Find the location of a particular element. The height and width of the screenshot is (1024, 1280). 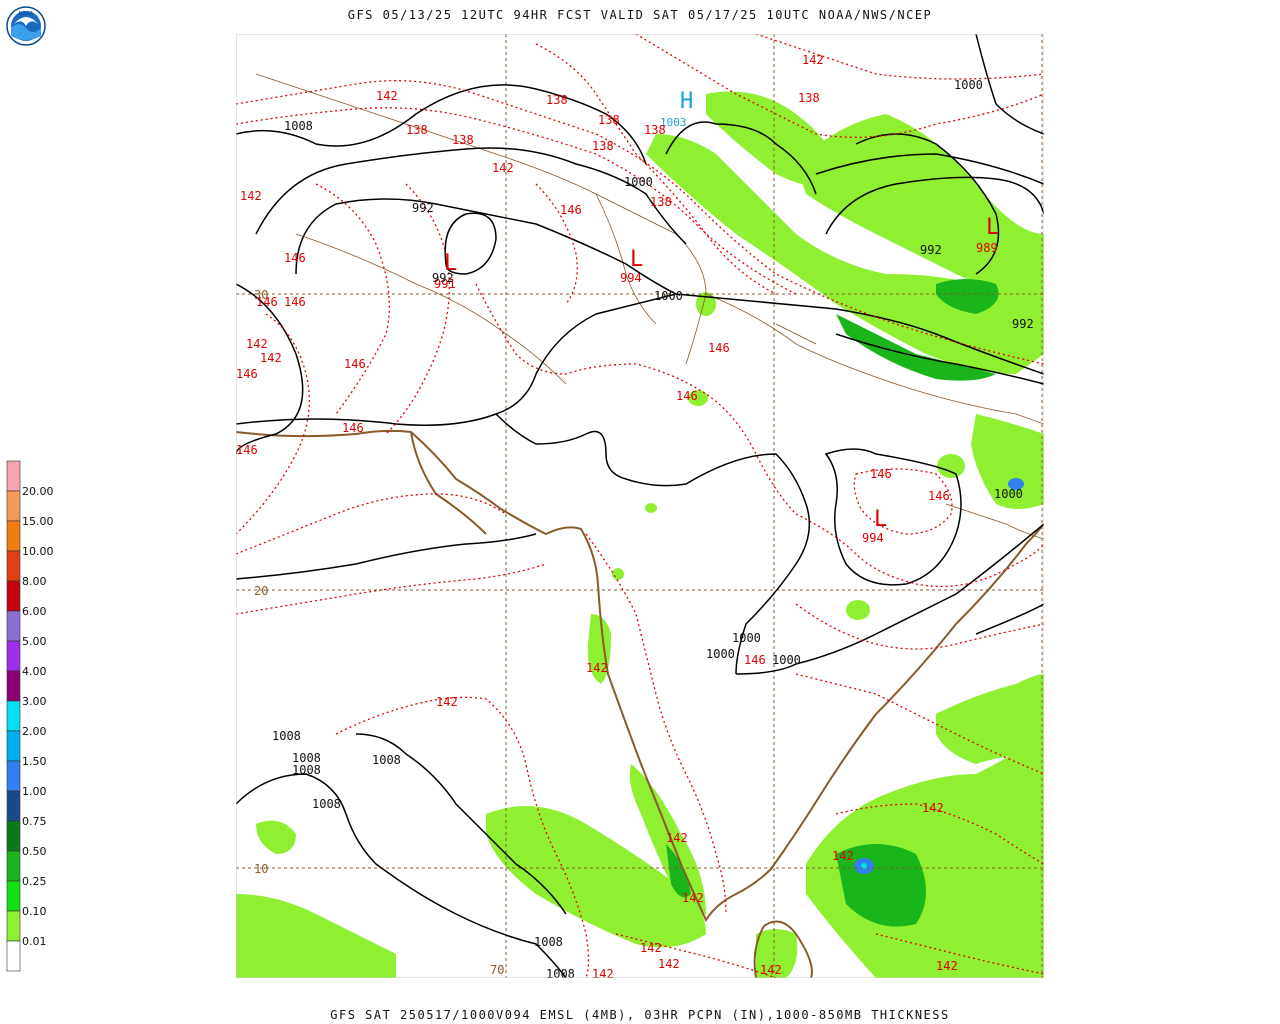

precip-southeast-bay is located at coordinates (990, 719).